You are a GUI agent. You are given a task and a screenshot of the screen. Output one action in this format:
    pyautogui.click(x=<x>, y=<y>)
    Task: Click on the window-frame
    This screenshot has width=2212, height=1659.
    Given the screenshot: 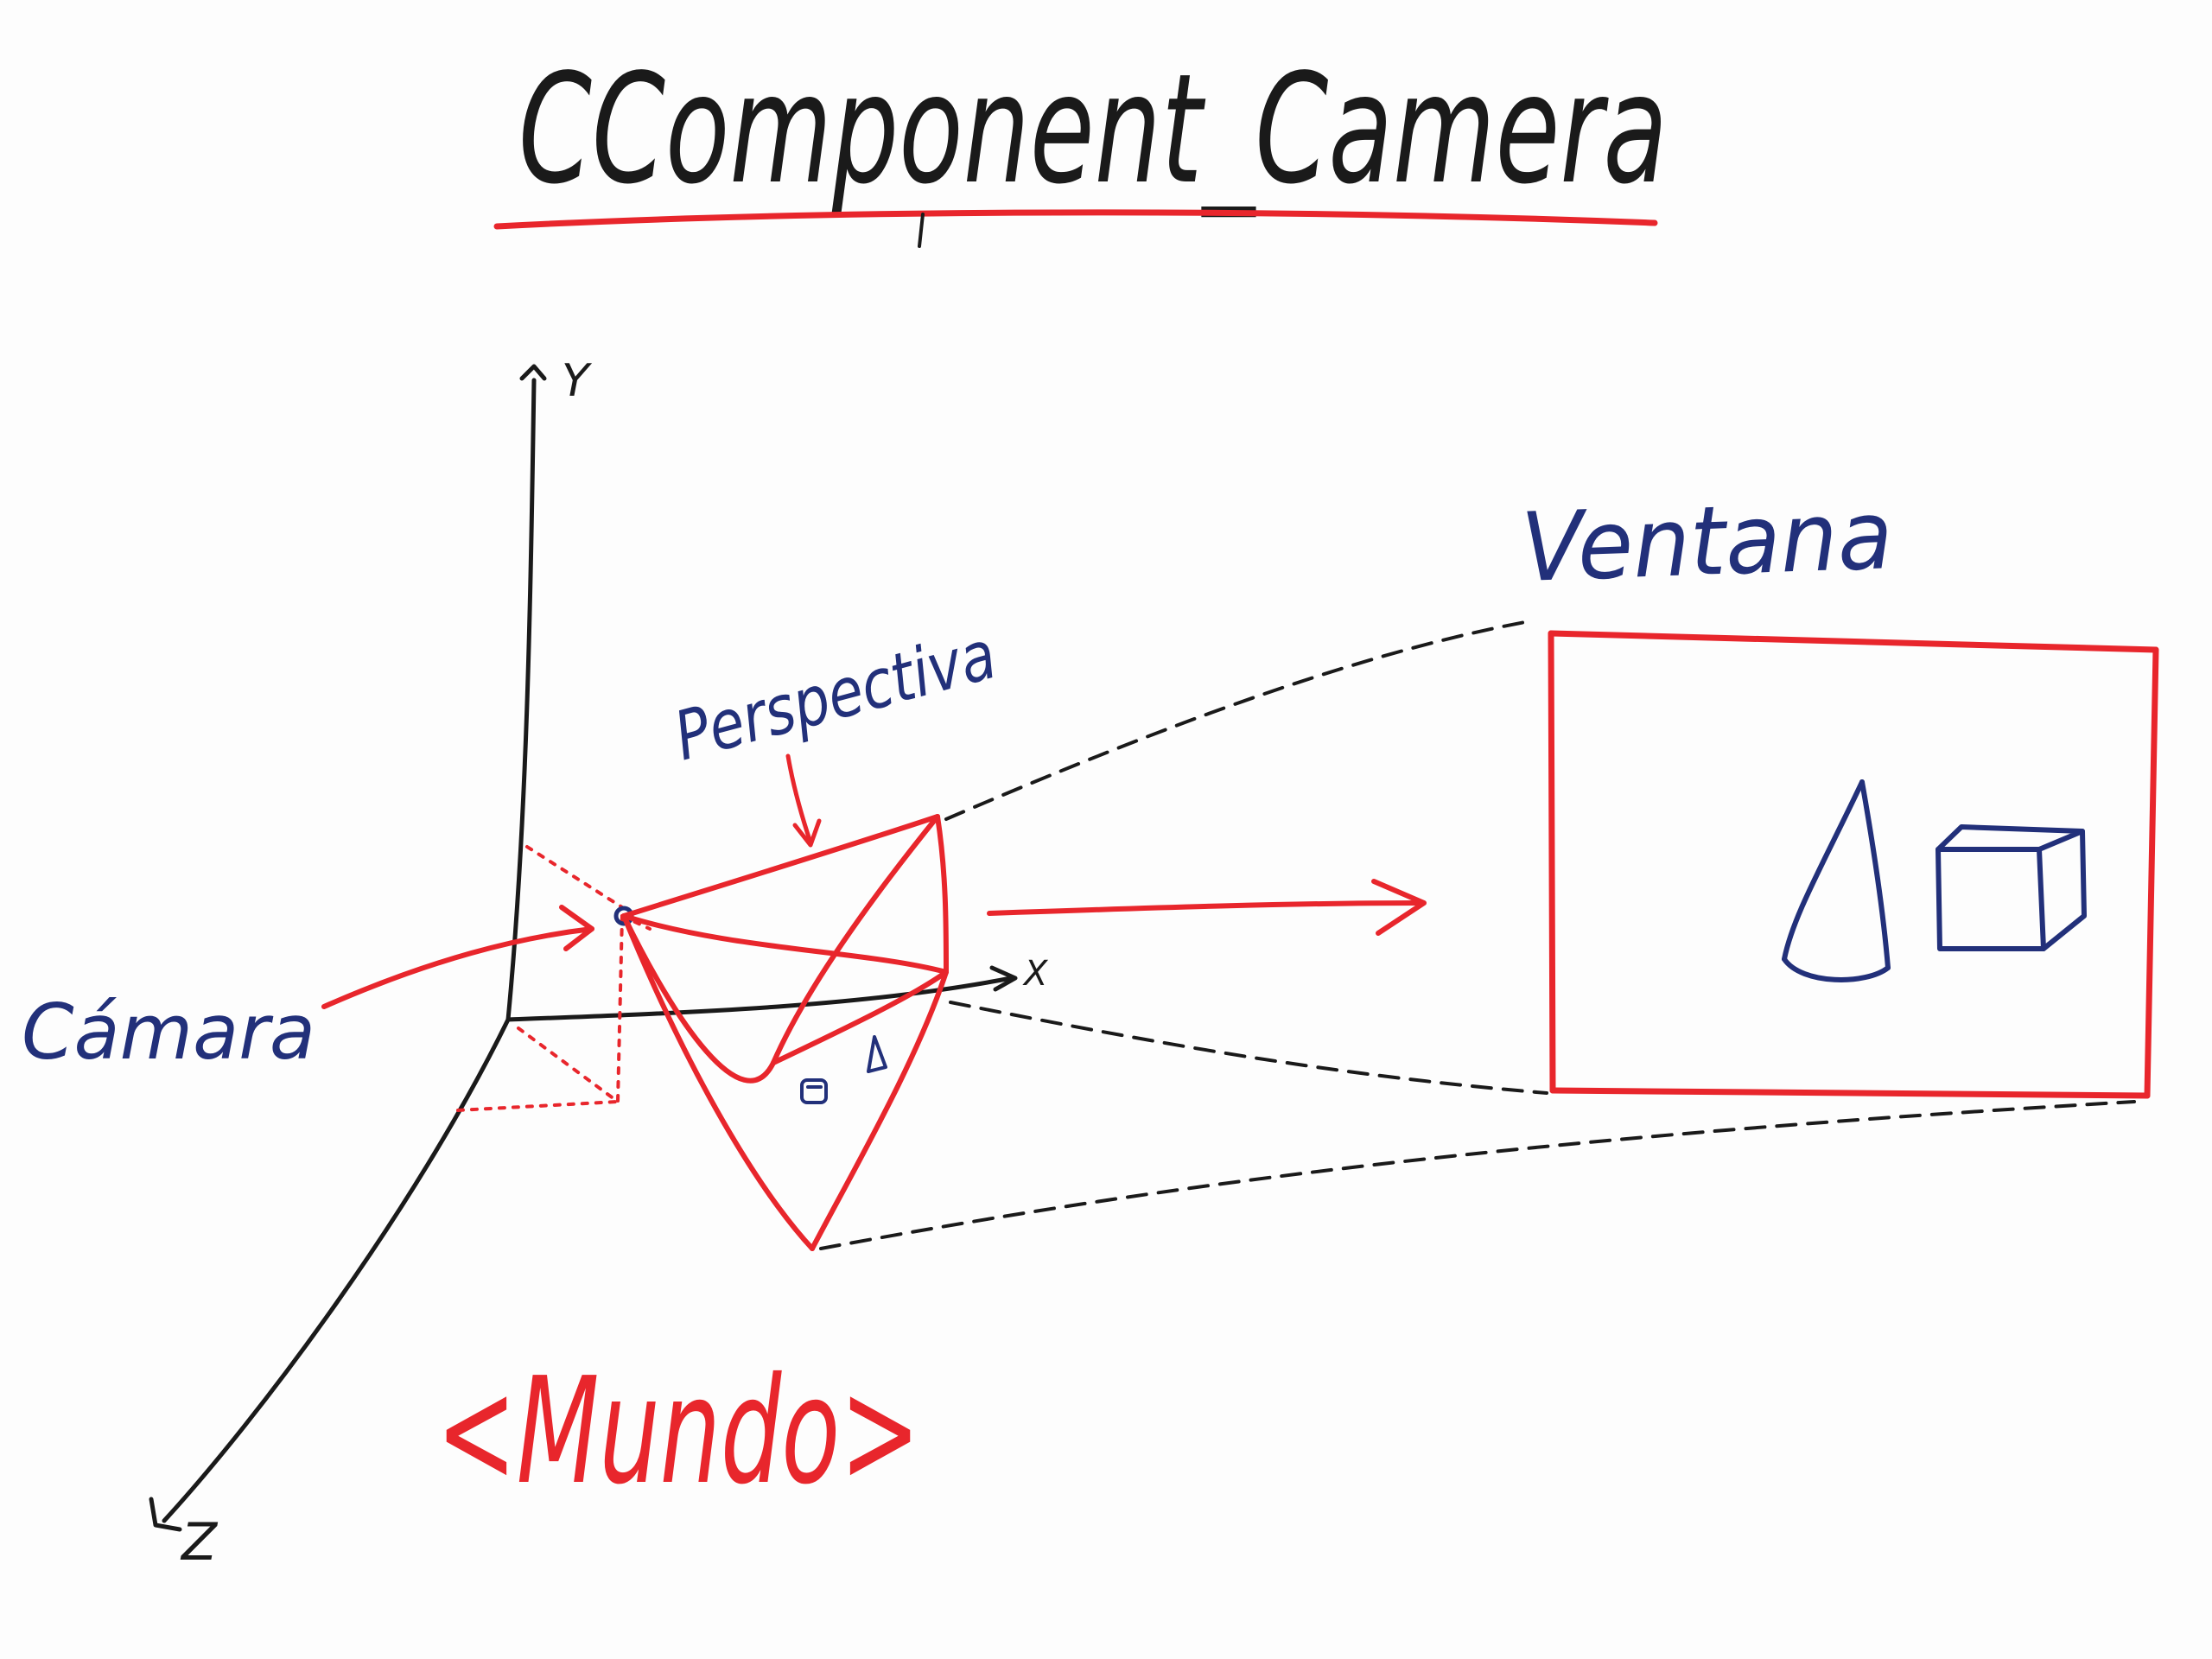 What is the action you would take?
    pyautogui.click(x=1854, y=864)
    